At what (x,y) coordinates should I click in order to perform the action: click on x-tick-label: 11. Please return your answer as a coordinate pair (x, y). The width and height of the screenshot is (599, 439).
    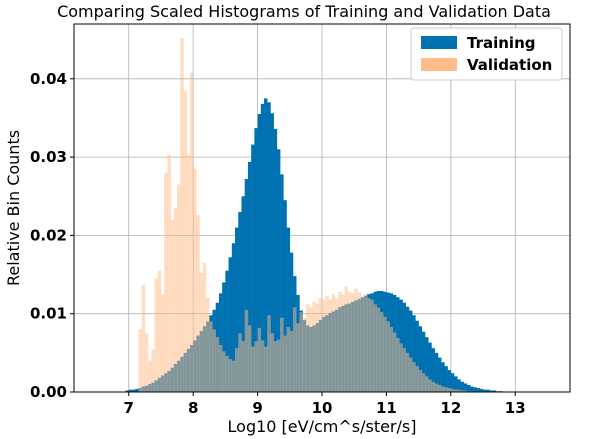
    Looking at the image, I should click on (386, 408).